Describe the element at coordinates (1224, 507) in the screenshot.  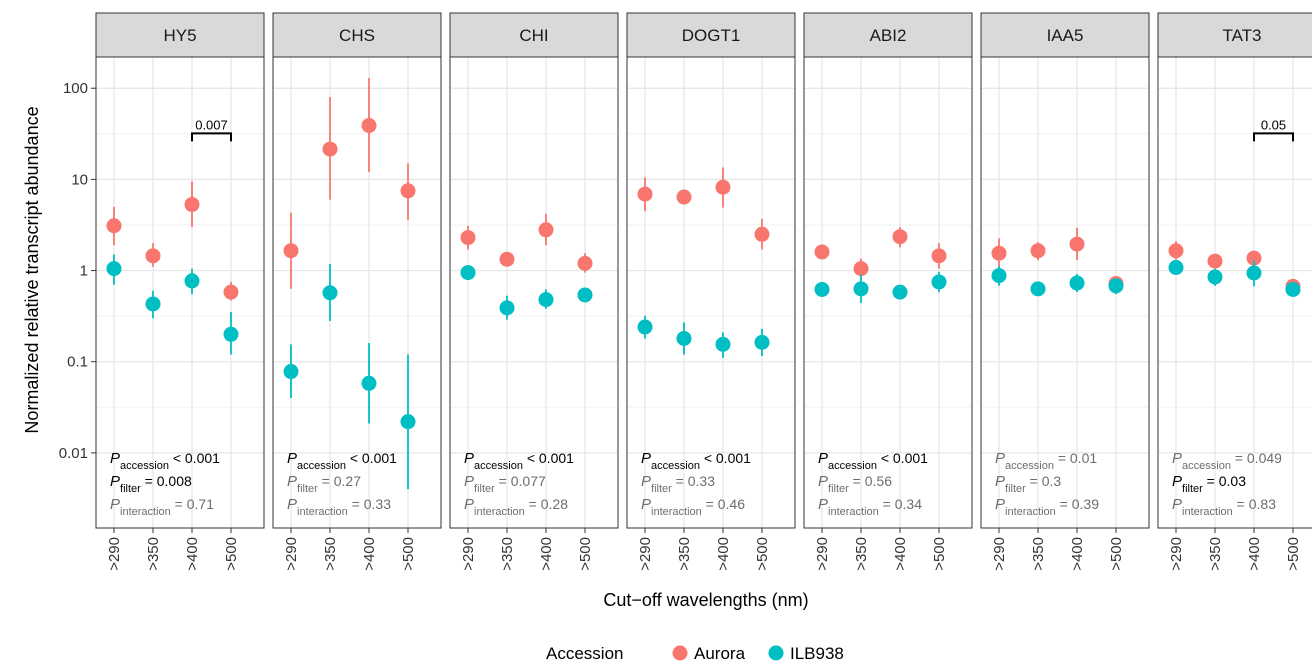
I see `stat-interaction: Pinteraction = 0.83` at that location.